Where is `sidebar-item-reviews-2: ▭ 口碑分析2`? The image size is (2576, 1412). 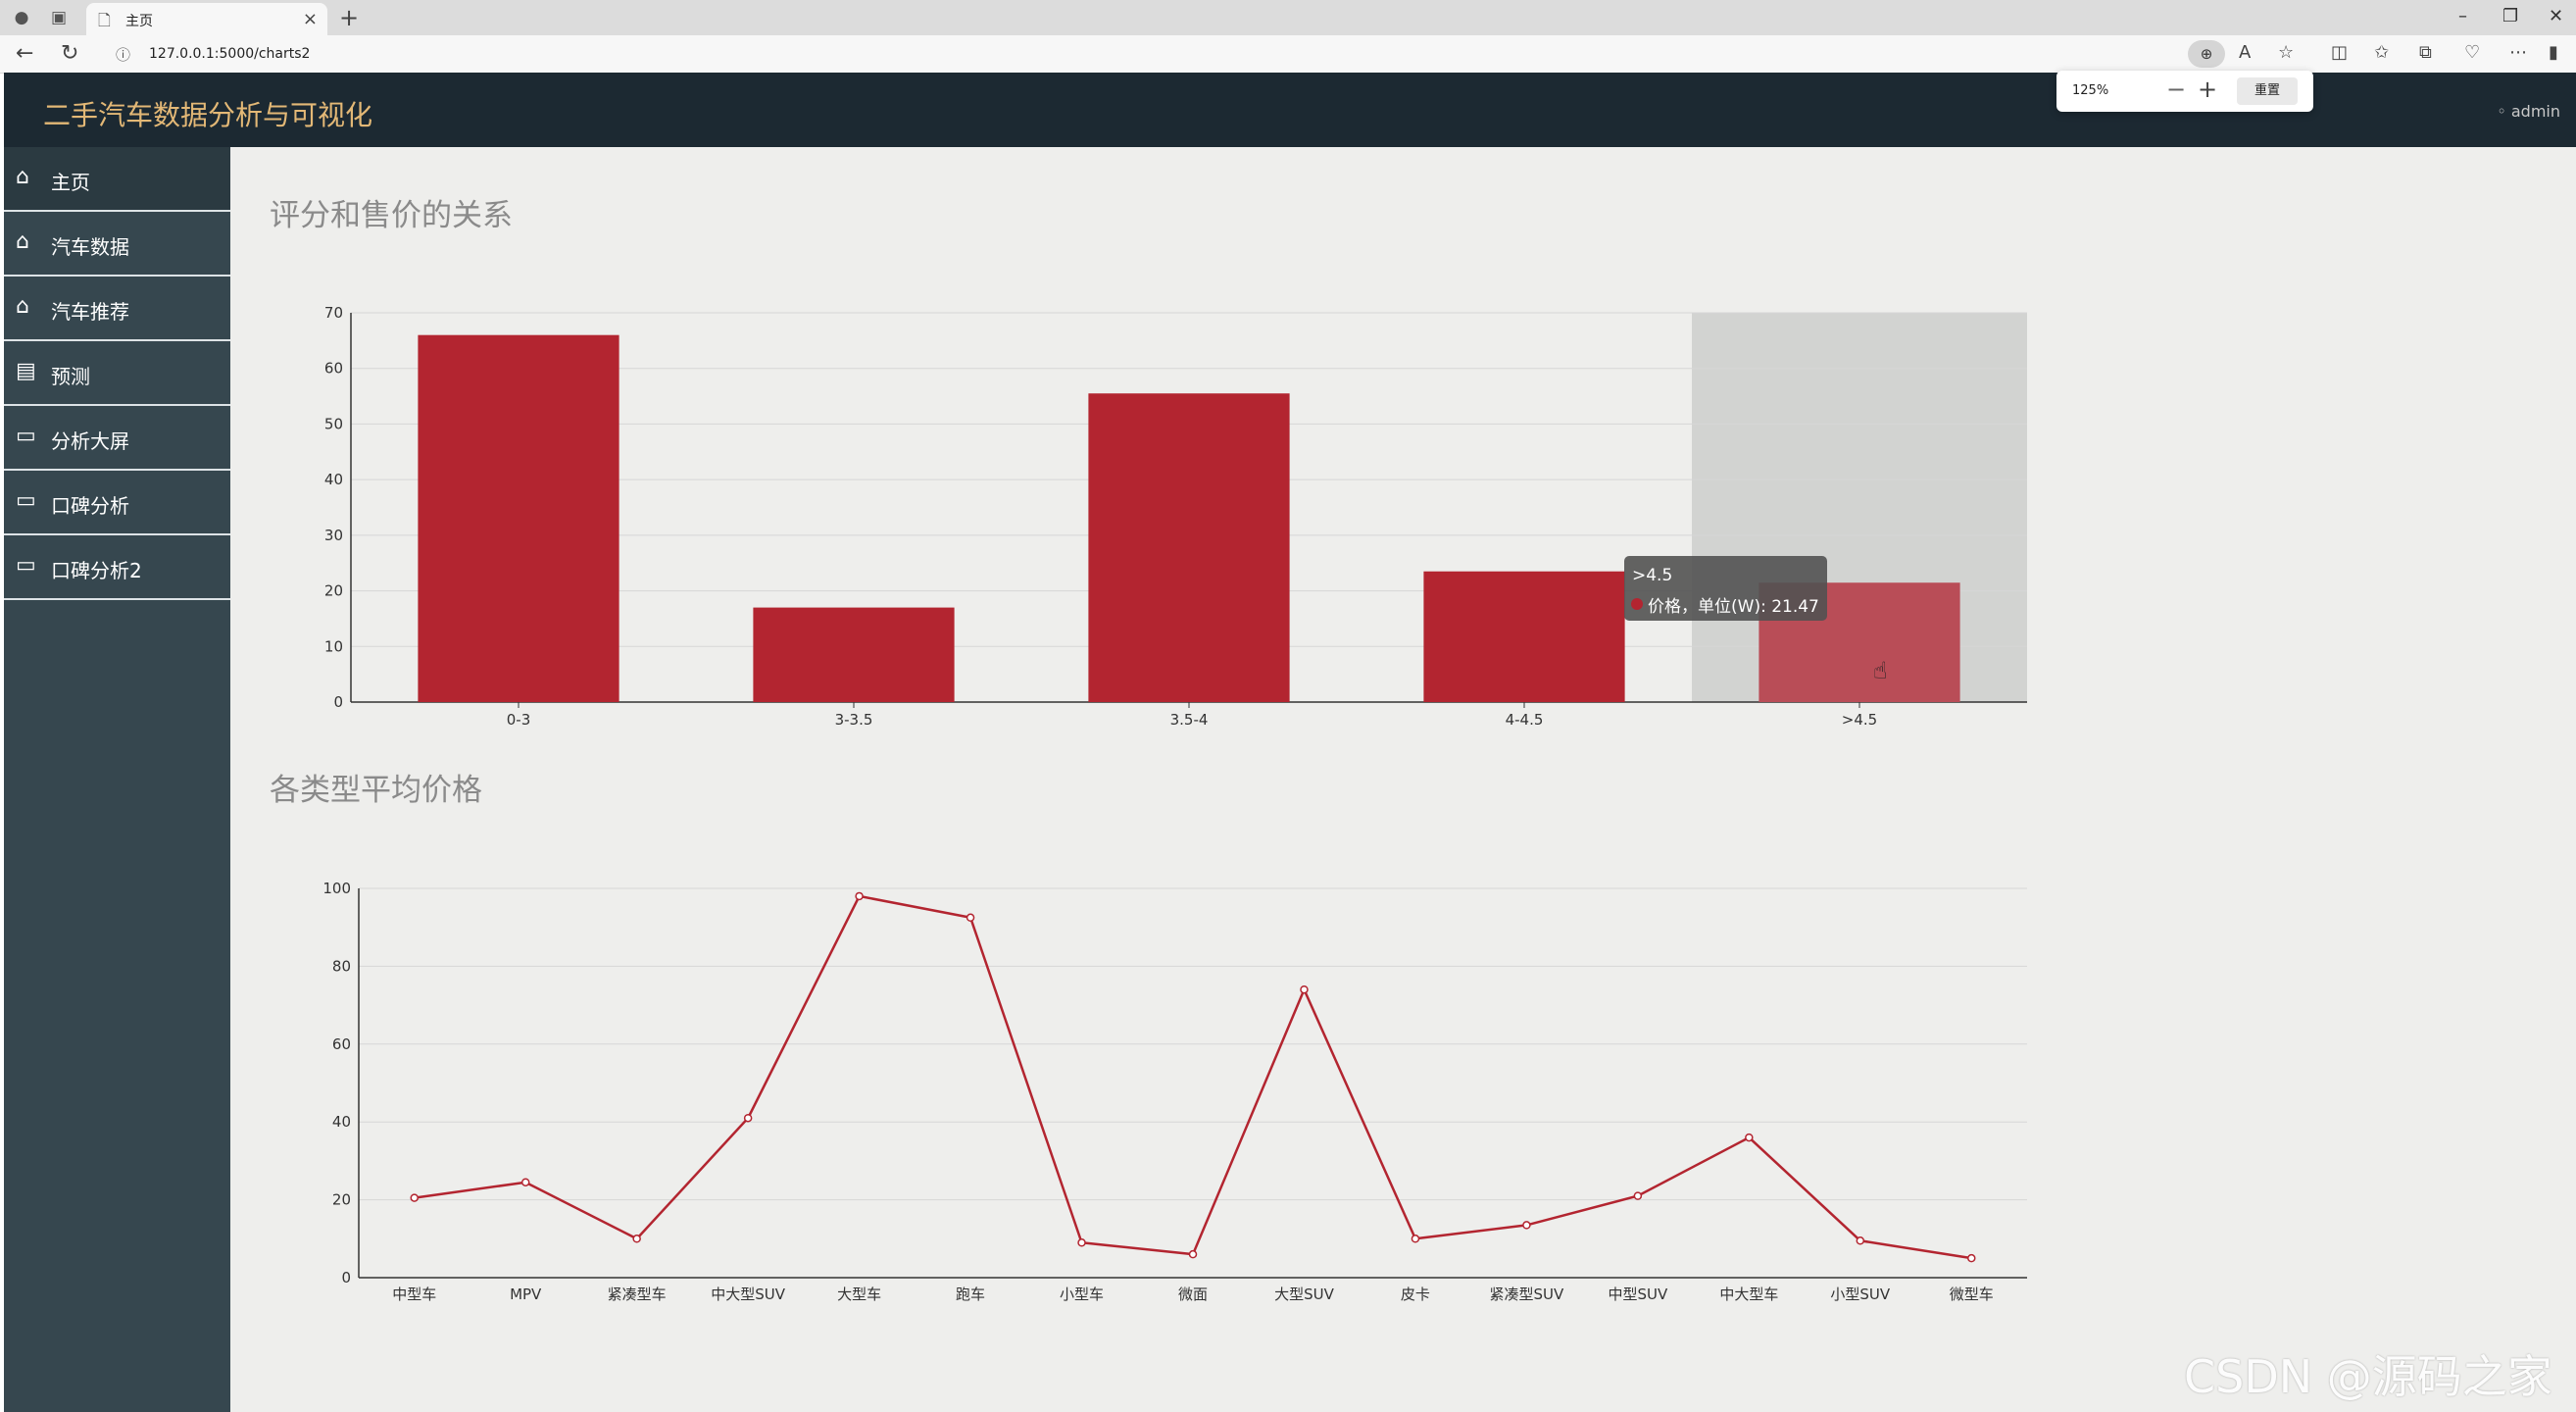 sidebar-item-reviews-2: ▭ 口碑分析2 is located at coordinates (117, 567).